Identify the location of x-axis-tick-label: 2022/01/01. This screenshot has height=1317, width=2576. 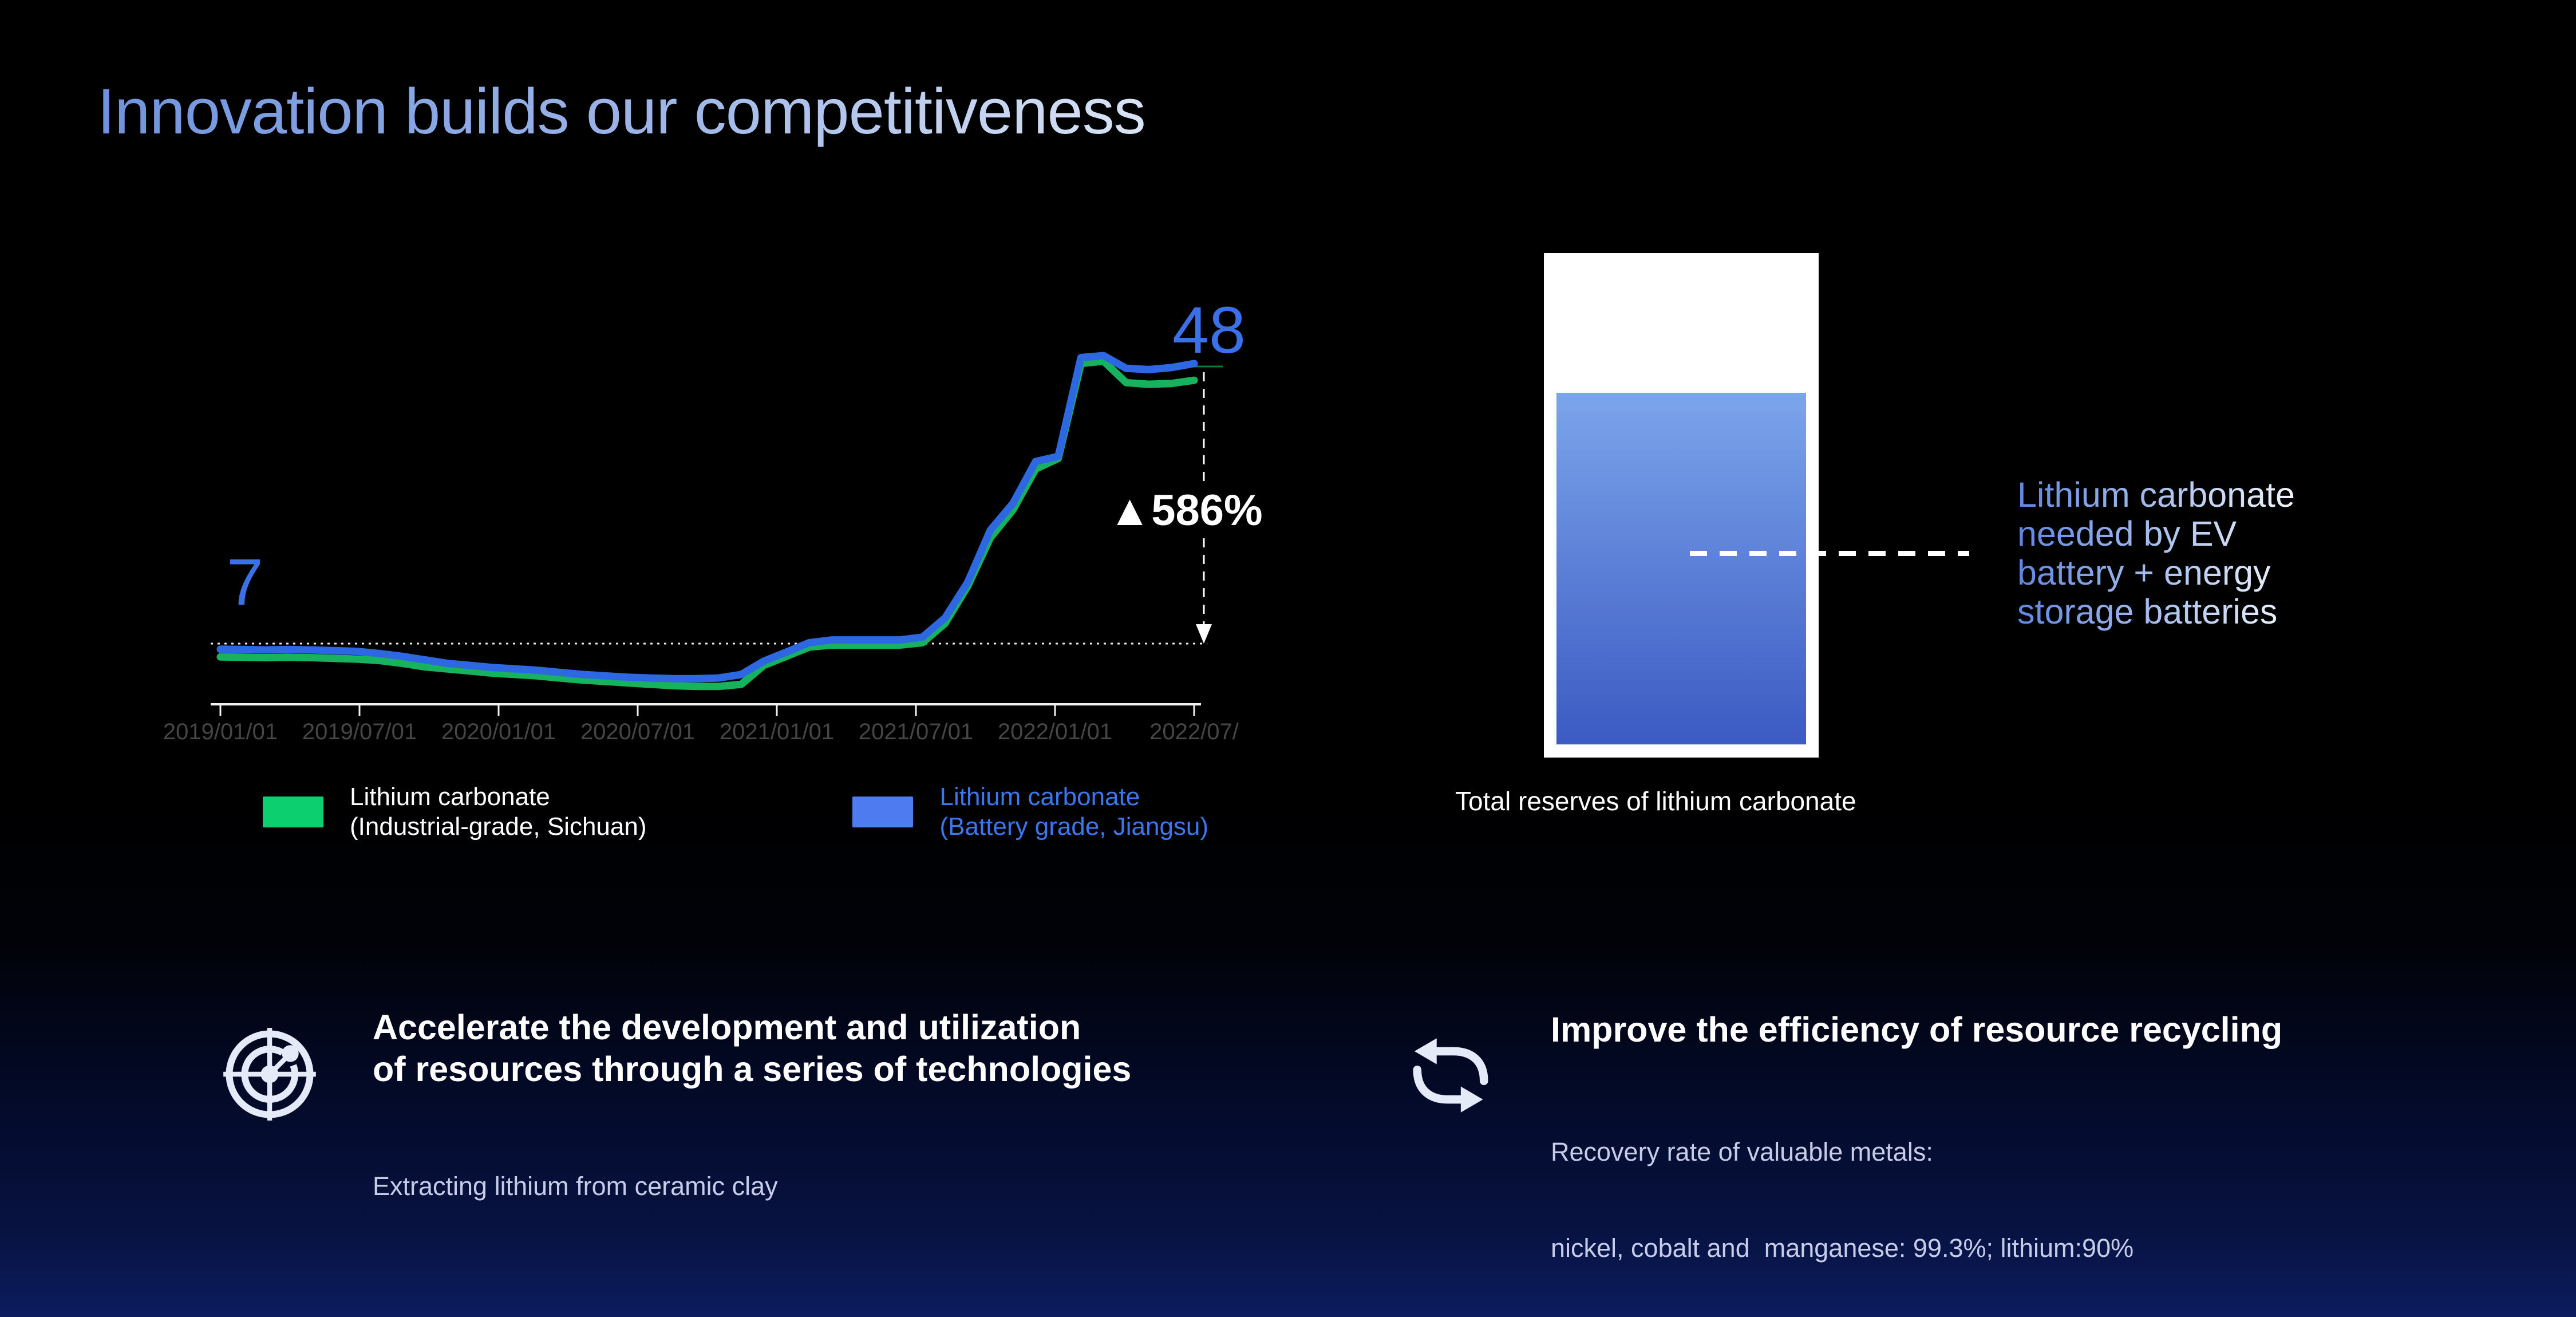
(1055, 731).